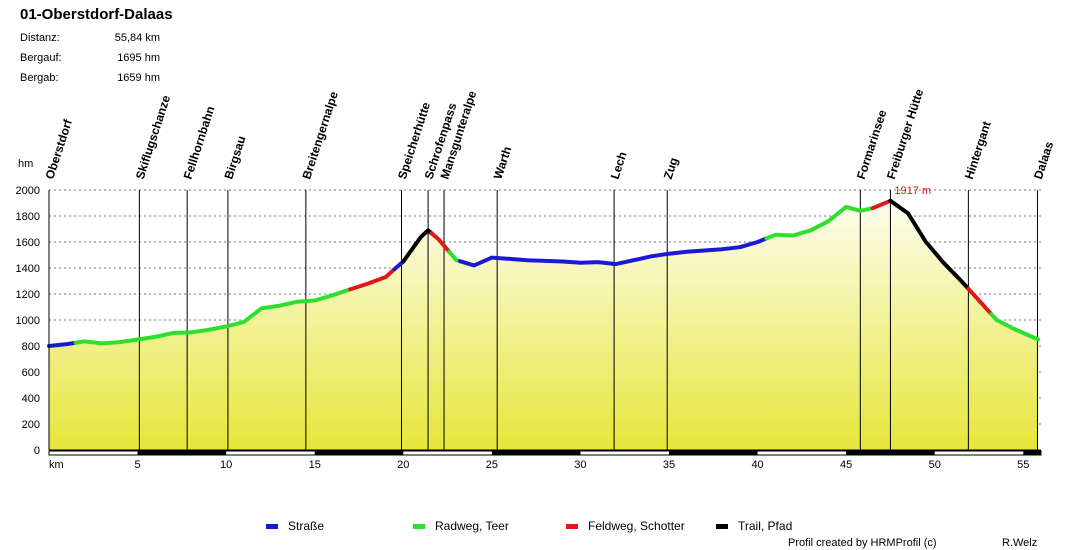 The height and width of the screenshot is (550, 1090). What do you see at coordinates (37, 451) in the screenshot?
I see `y-tick-label: 0` at bounding box center [37, 451].